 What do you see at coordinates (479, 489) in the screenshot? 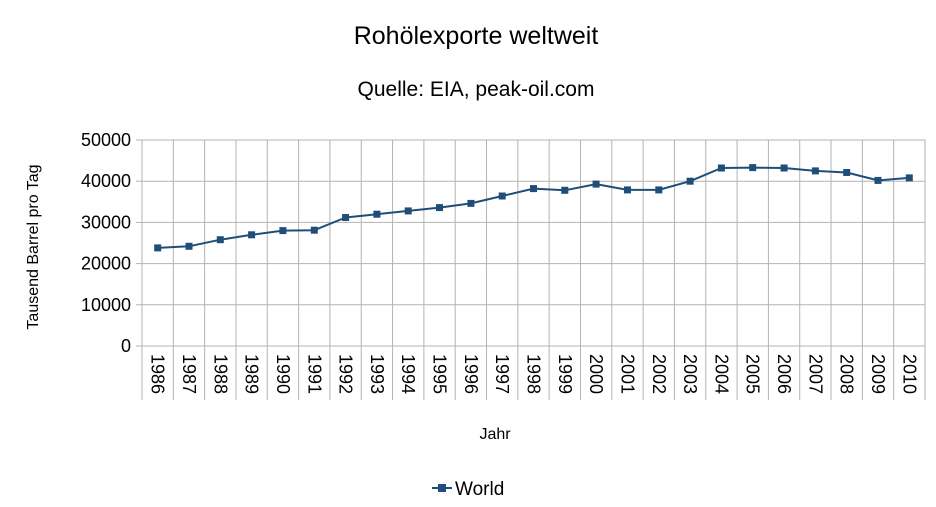
I see `legend-label-world: World` at bounding box center [479, 489].